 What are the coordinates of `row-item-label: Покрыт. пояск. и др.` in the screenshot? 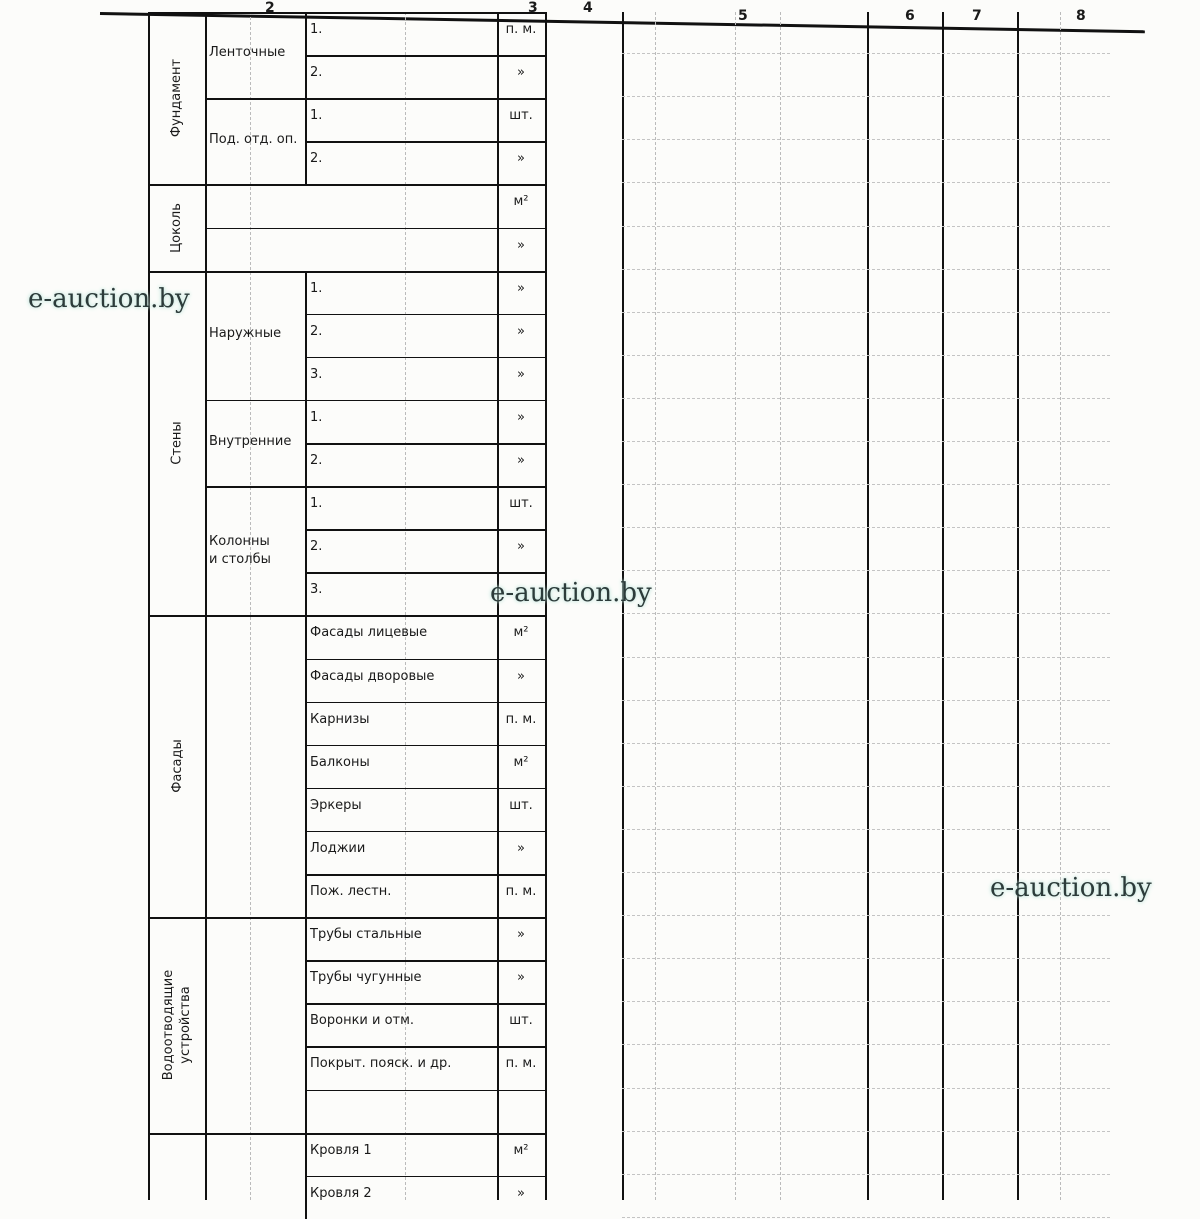 It's located at (381, 1064).